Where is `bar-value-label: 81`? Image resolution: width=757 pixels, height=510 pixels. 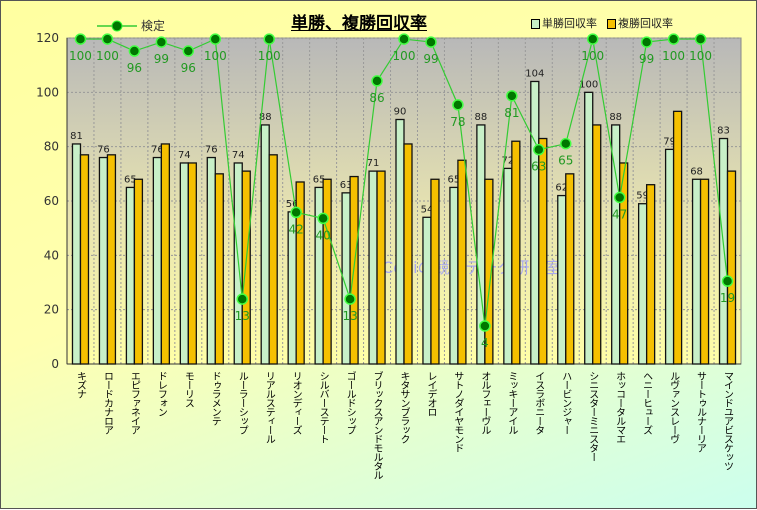
bar-value-label: 81 is located at coordinates (76, 136).